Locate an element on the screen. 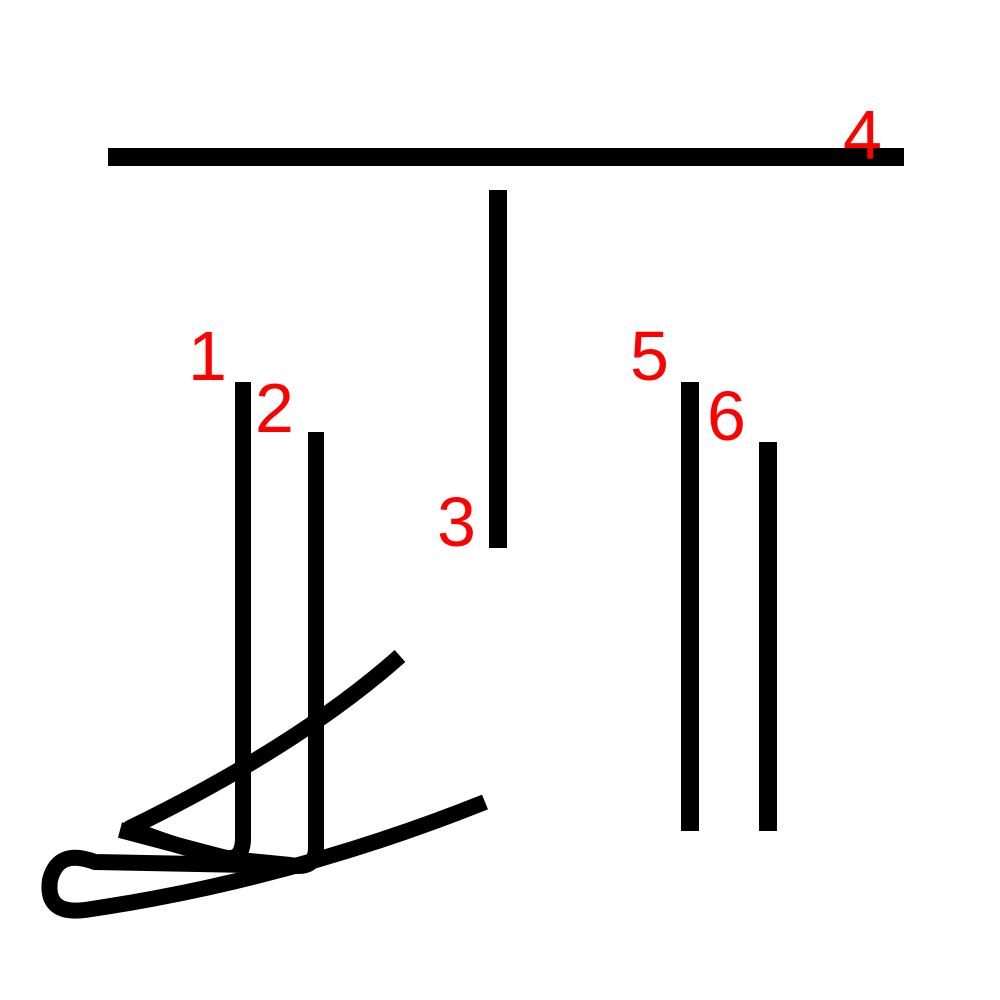 This screenshot has height=1000, width=1000. stroke-number-2: 2 is located at coordinates (274, 408).